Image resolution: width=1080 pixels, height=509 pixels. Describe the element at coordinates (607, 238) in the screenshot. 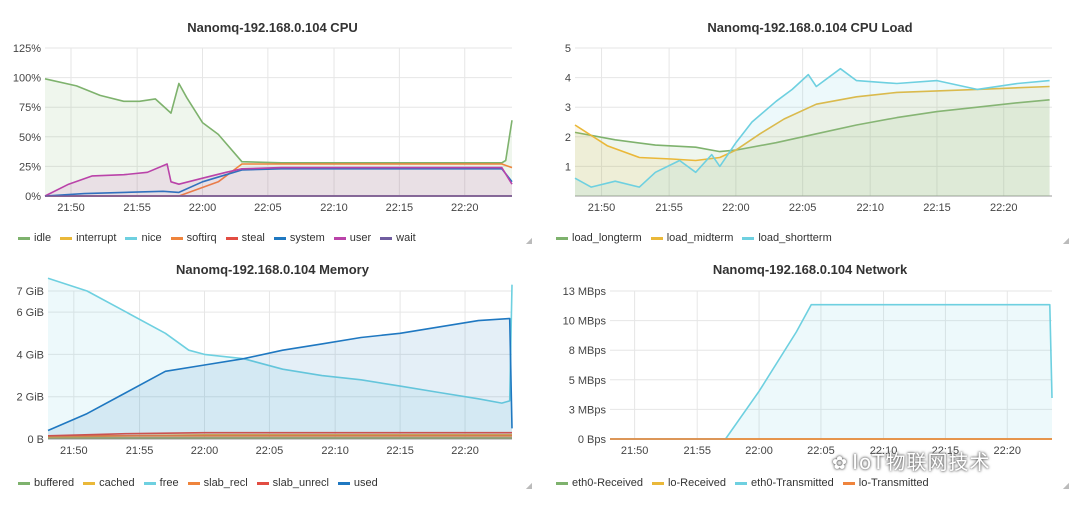

I see `legend-label: load_longterm` at that location.